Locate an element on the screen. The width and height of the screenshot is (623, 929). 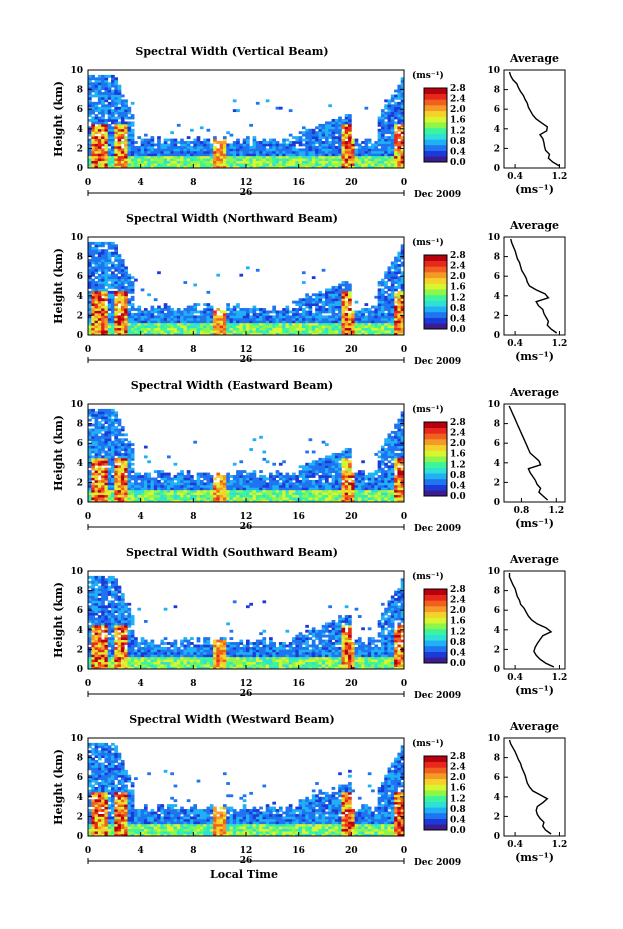
average-y-tick-label: 8 is located at coordinates (497, 258).